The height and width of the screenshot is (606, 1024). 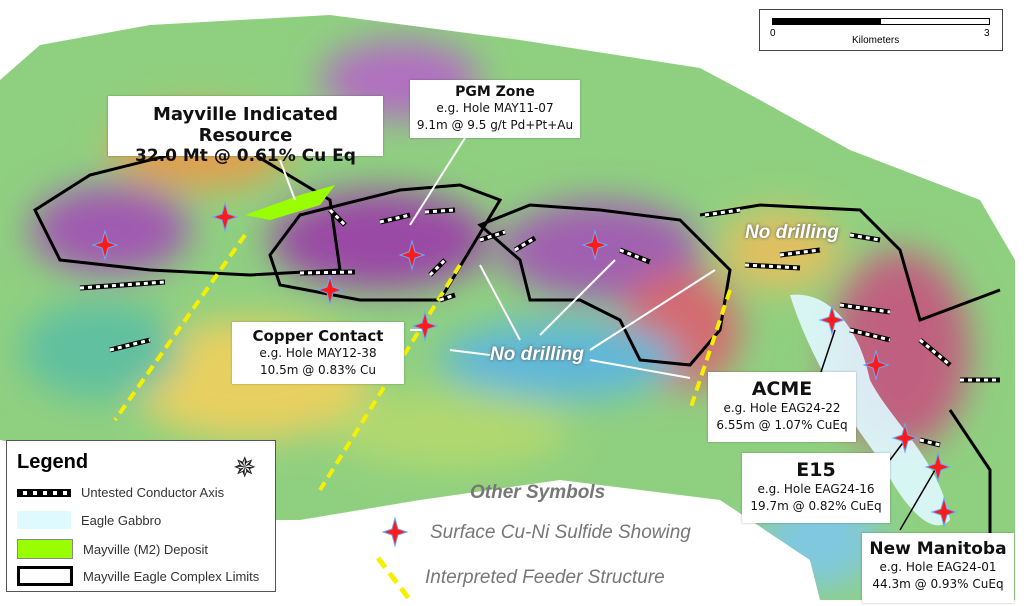 What do you see at coordinates (881, 30) in the screenshot?
I see `scale-bar: 0 Kilometers 3` at bounding box center [881, 30].